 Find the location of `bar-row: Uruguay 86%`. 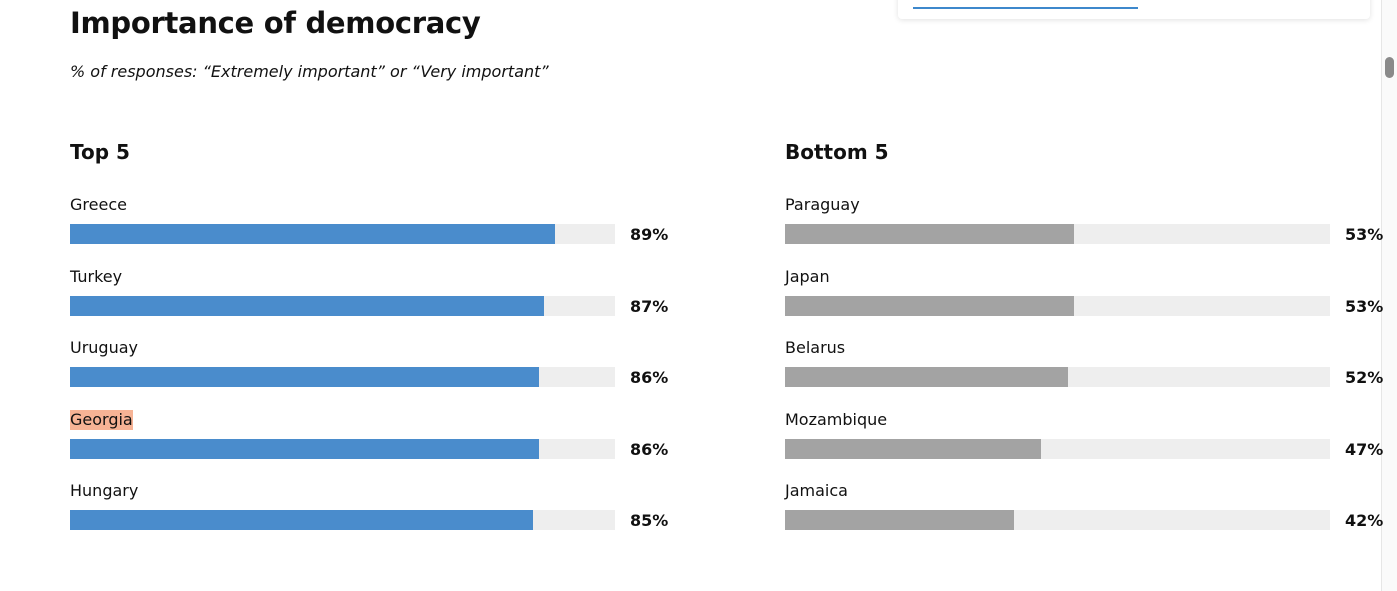

bar-row: Uruguay 86% is located at coordinates (370, 374).